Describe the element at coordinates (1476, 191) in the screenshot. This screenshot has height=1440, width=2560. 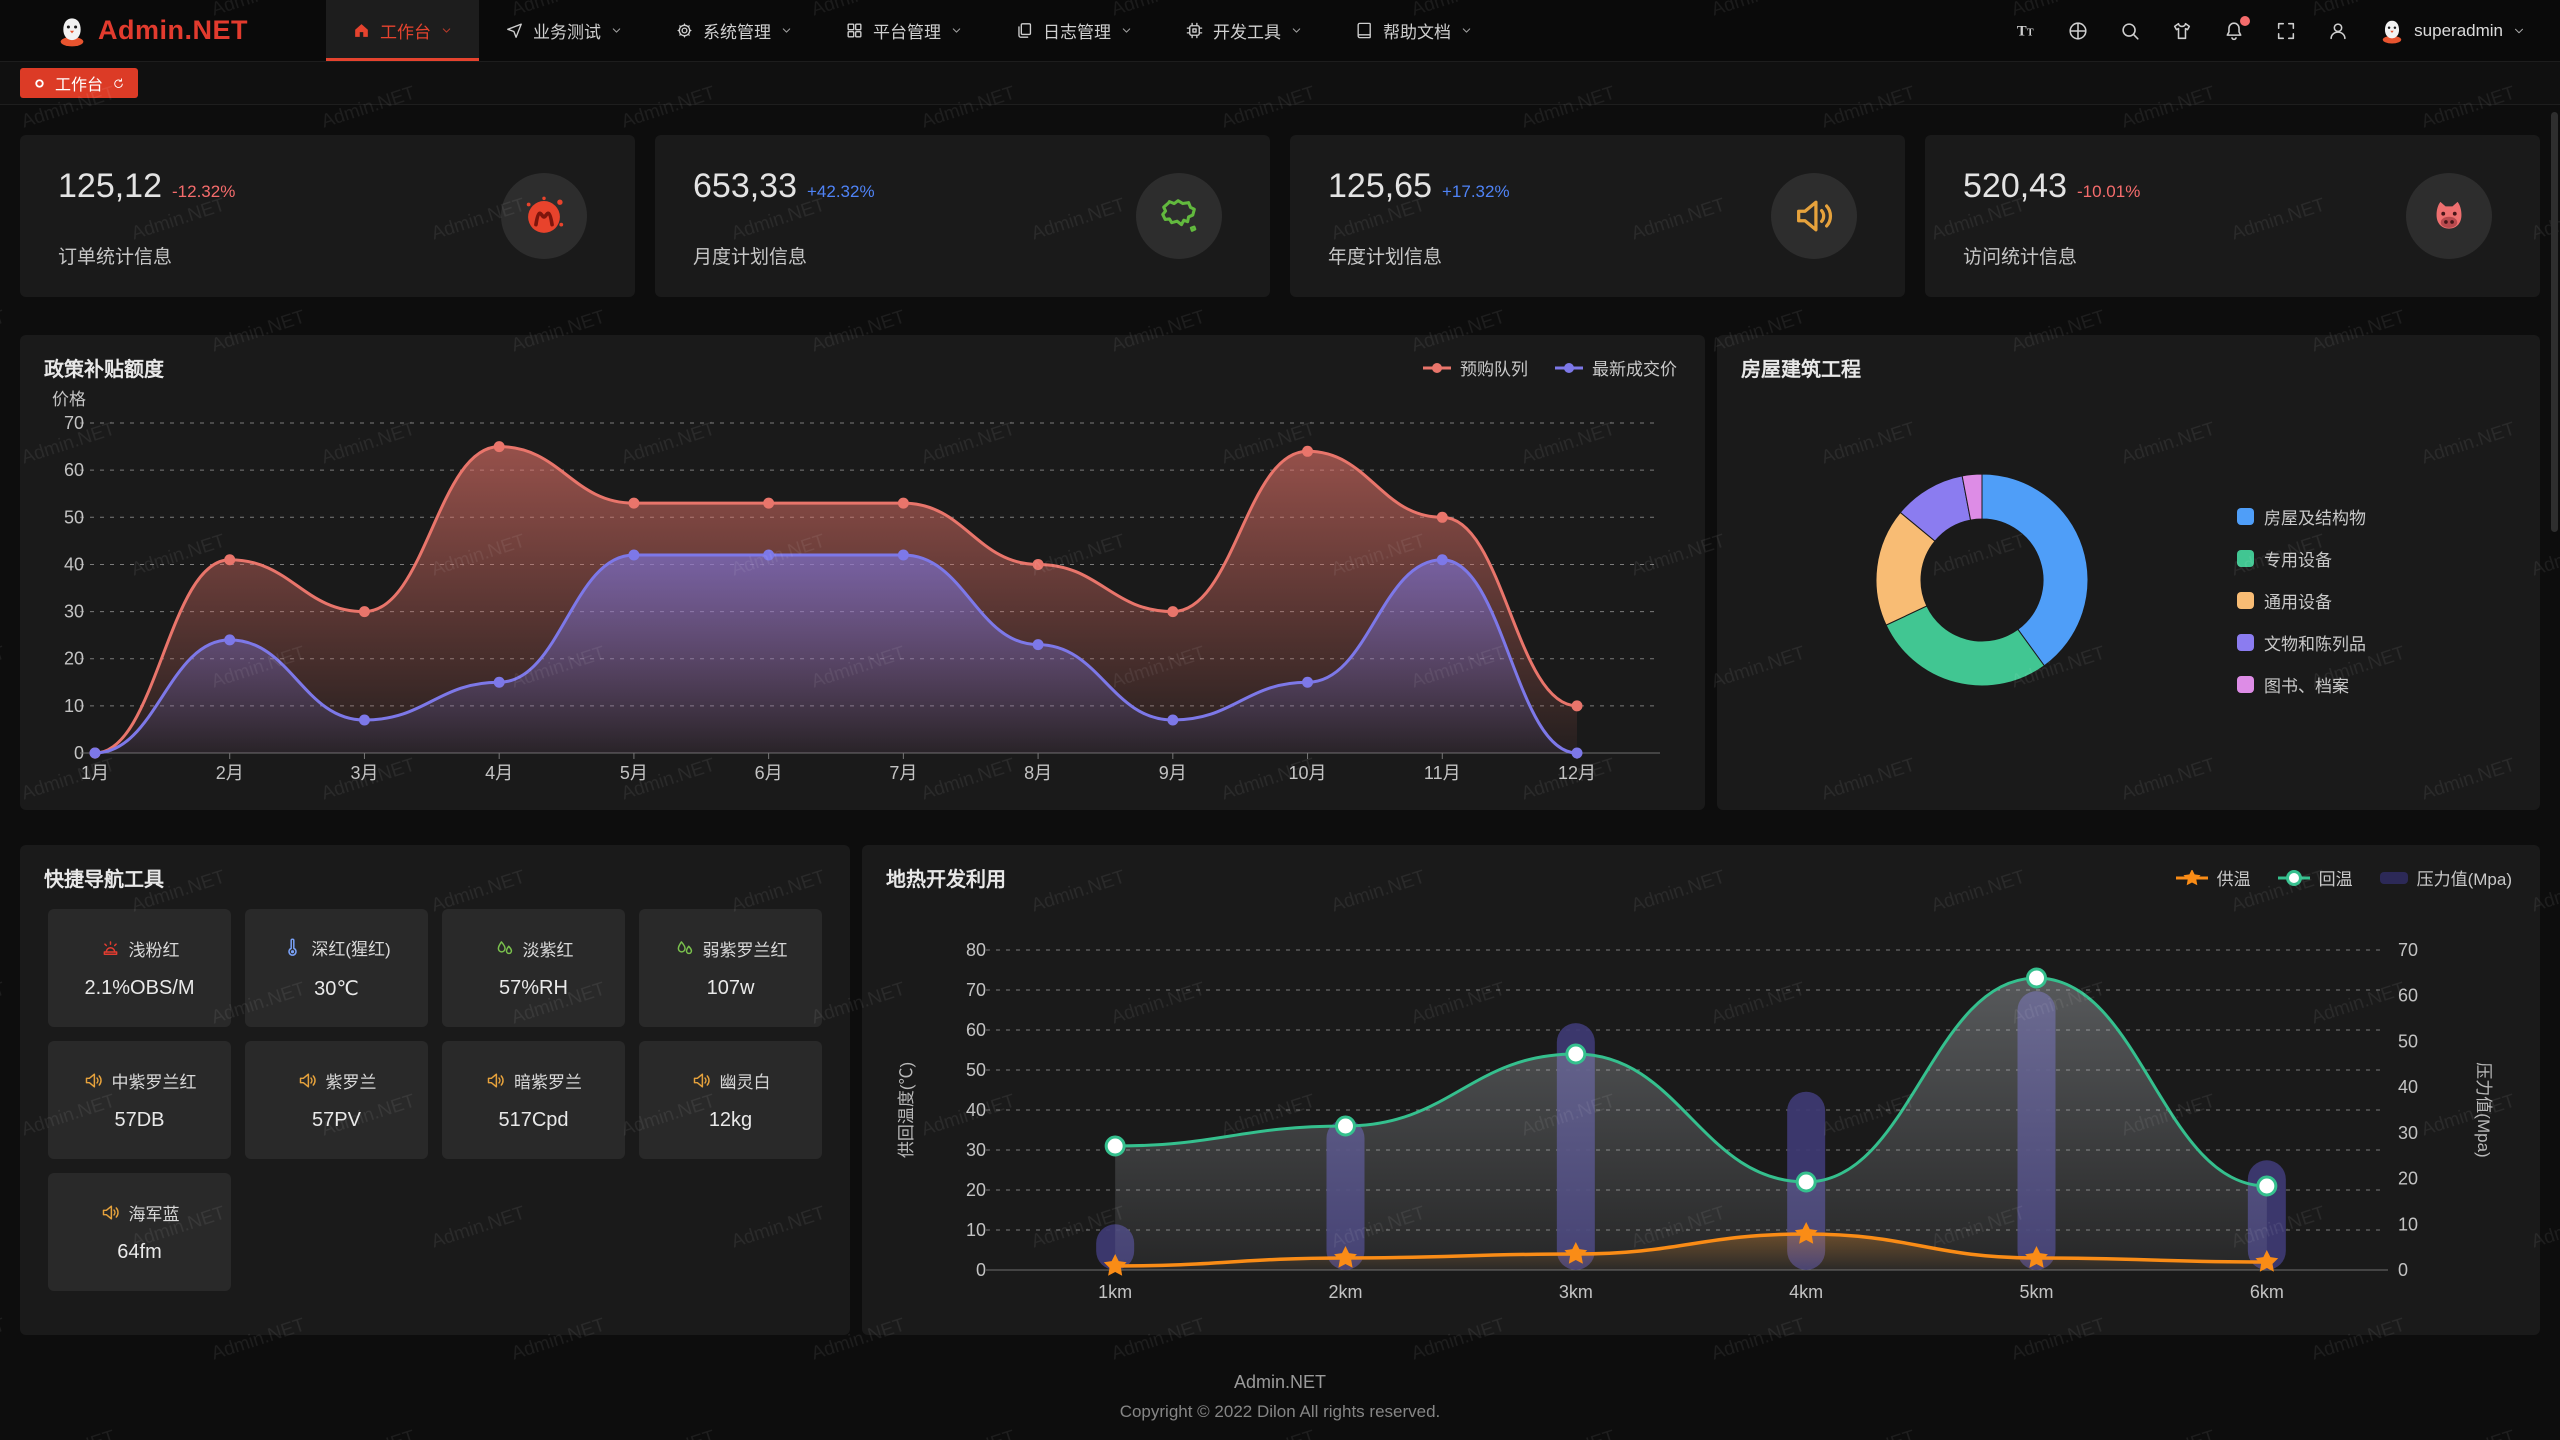
I see `stat-delta: +17.32%` at that location.